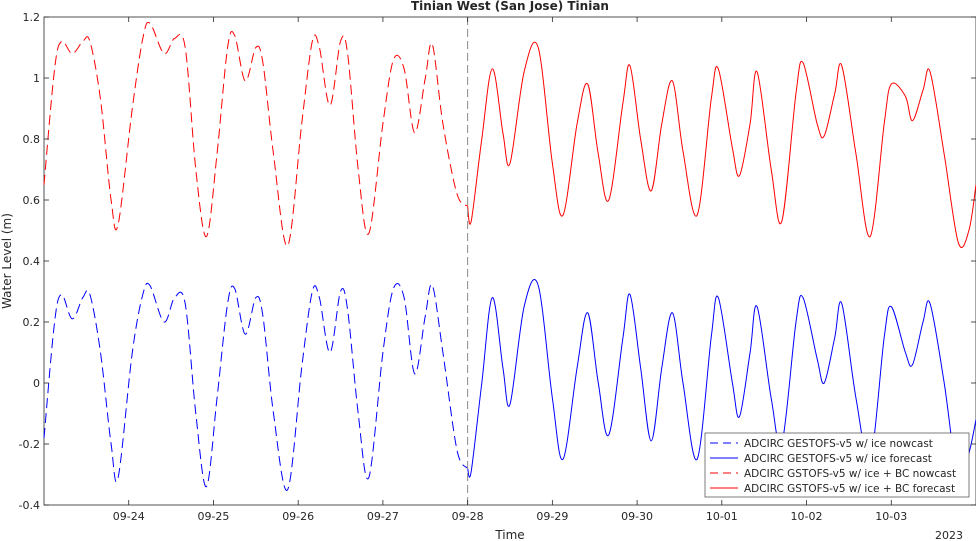 This screenshot has width=976, height=541. What do you see at coordinates (36, 78) in the screenshot?
I see `y-tick-label: 1` at bounding box center [36, 78].